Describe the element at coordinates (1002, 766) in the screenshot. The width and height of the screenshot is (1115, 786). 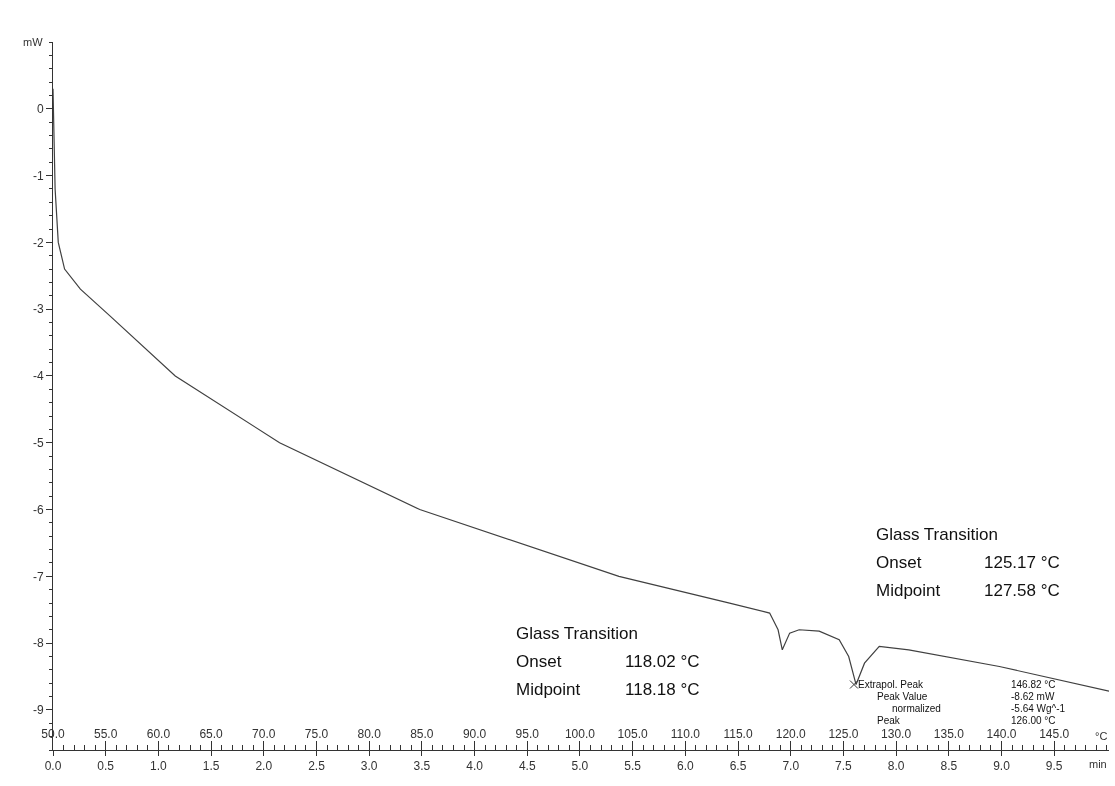
I see `x2-tick-label: 9.0` at that location.